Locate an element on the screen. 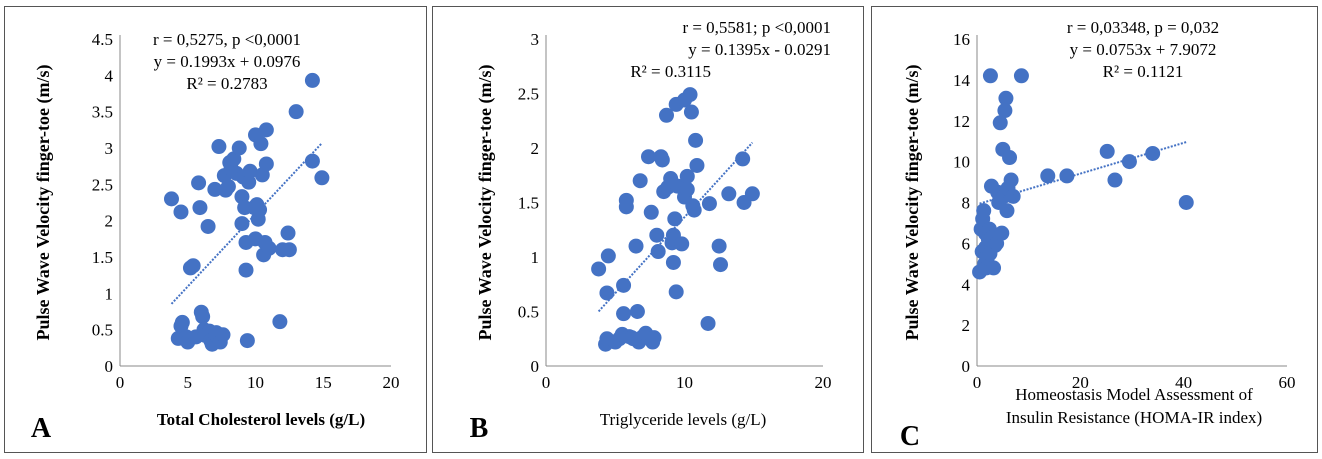  y-tick-label: 3 is located at coordinates (109, 148).